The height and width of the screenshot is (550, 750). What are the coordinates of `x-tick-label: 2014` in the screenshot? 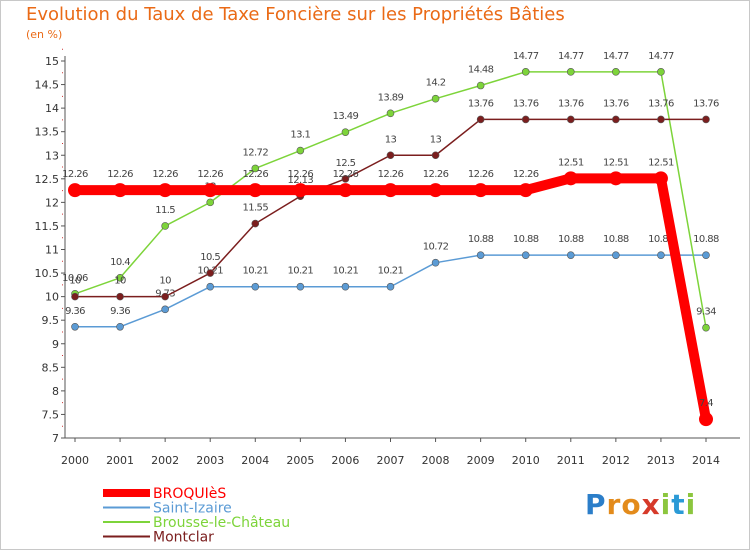 It's located at (706, 460).